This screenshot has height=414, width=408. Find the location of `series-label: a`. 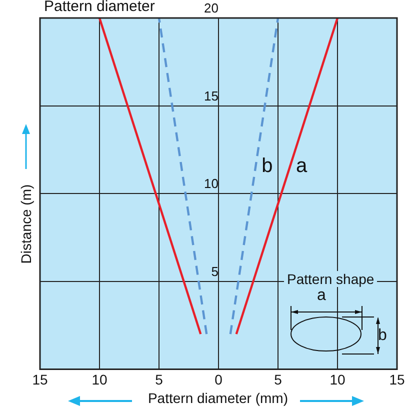

series-label: a is located at coordinates (302, 166).